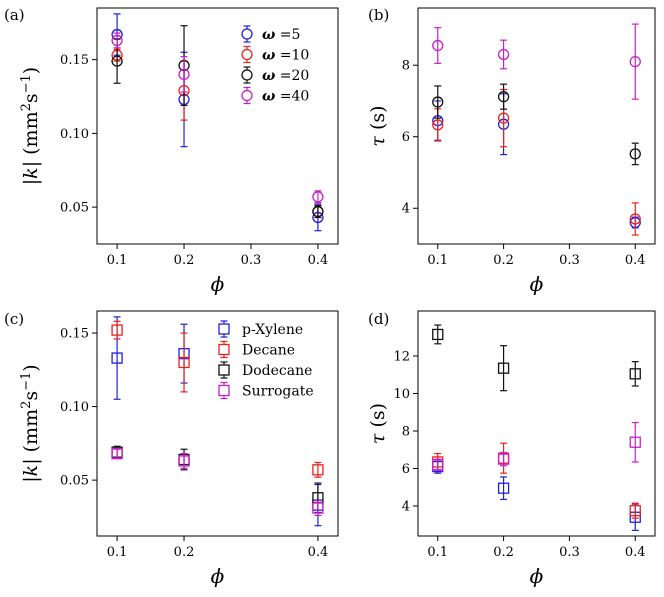 The width and height of the screenshot is (664, 597). Describe the element at coordinates (406, 469) in the screenshot. I see `panel-d-ytick-label-1: 6` at that location.